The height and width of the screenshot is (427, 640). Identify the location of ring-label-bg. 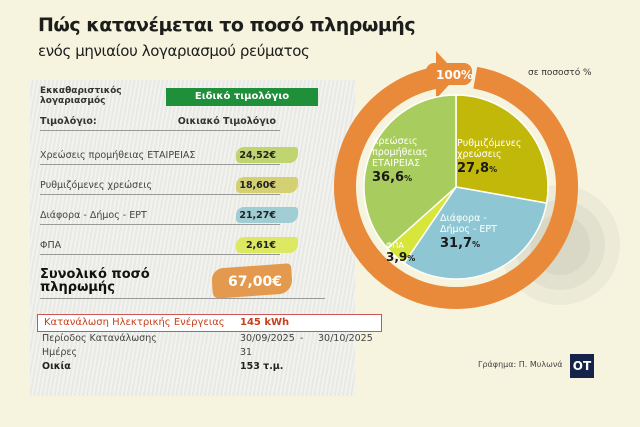
(449, 74).